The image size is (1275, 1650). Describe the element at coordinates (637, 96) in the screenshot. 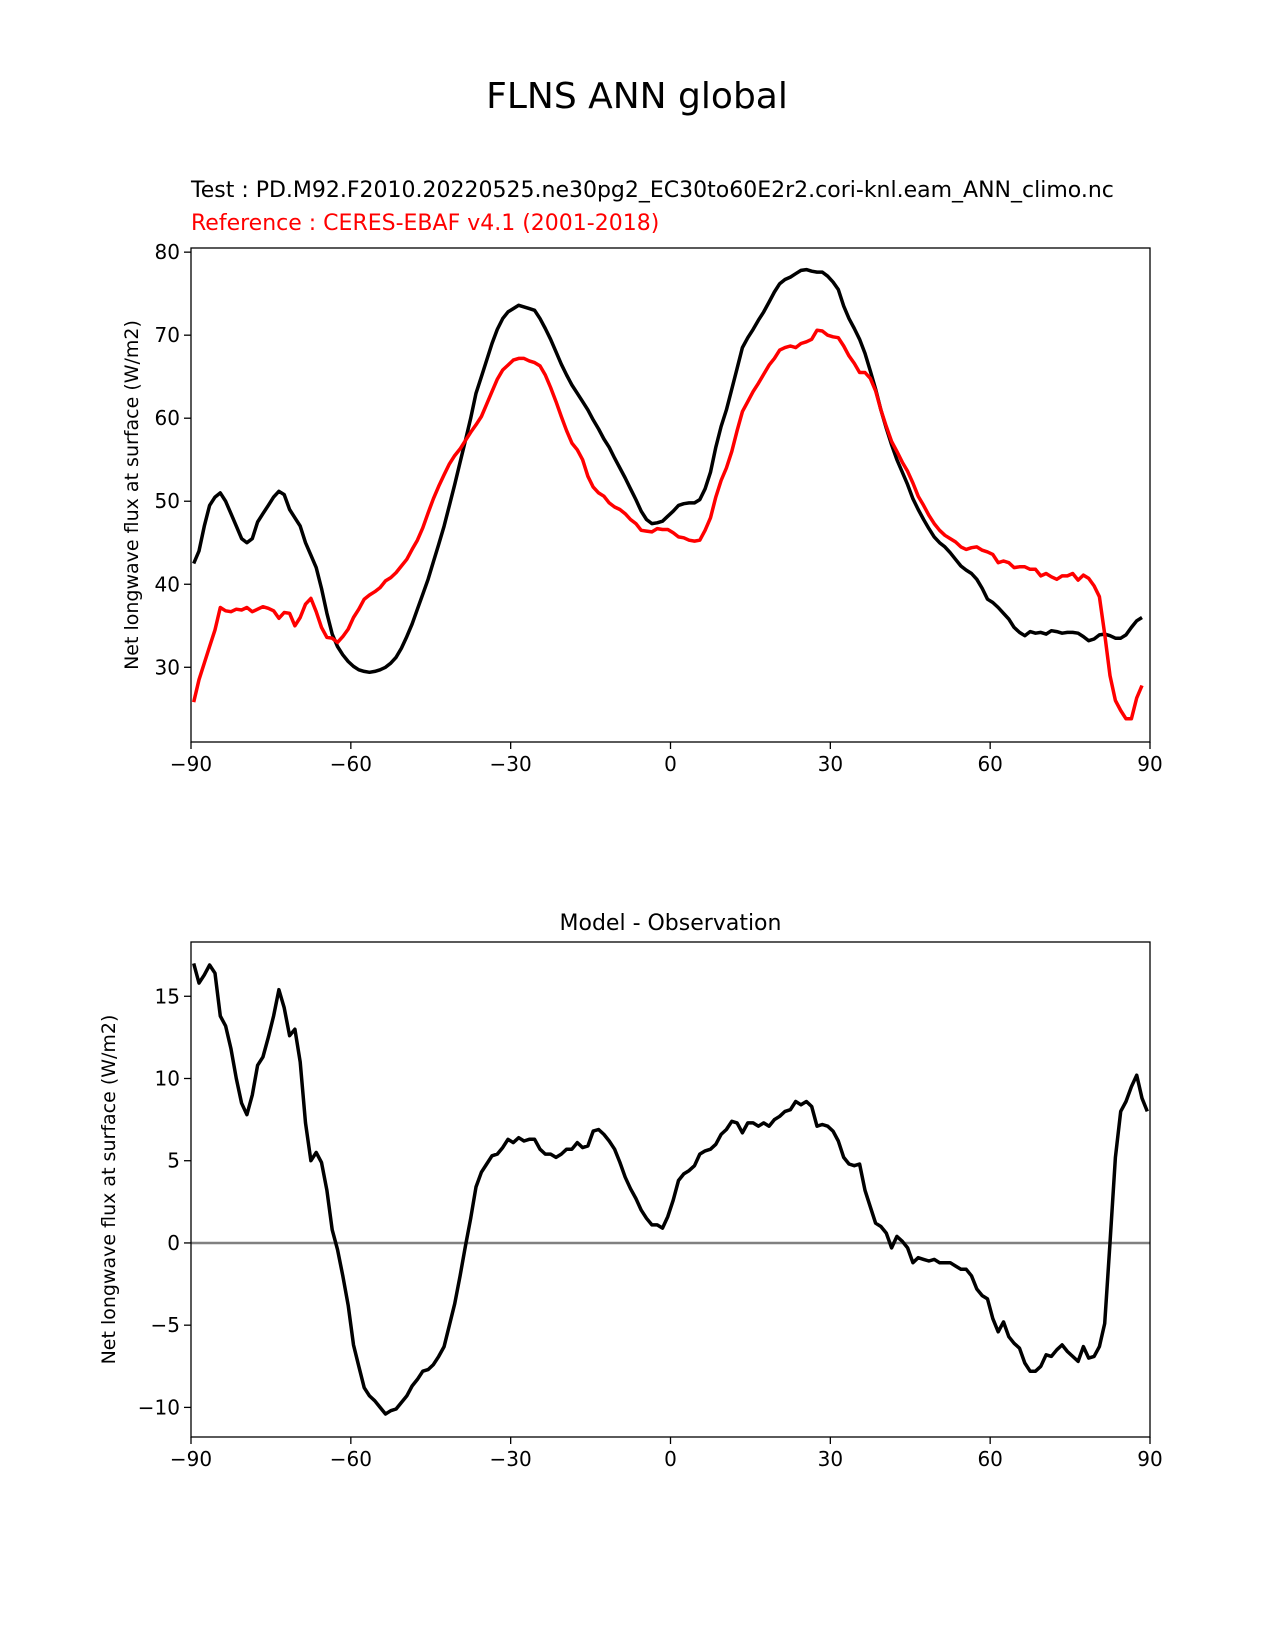

I see `figure-title: FLNS ANN global` at that location.